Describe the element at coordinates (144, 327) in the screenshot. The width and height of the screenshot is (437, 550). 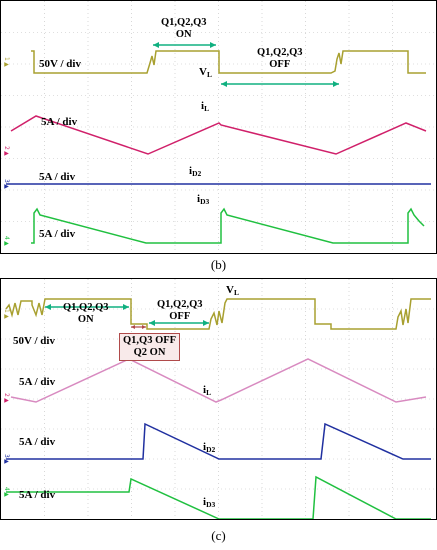
I see `mid-arrow-head-right-c` at that location.